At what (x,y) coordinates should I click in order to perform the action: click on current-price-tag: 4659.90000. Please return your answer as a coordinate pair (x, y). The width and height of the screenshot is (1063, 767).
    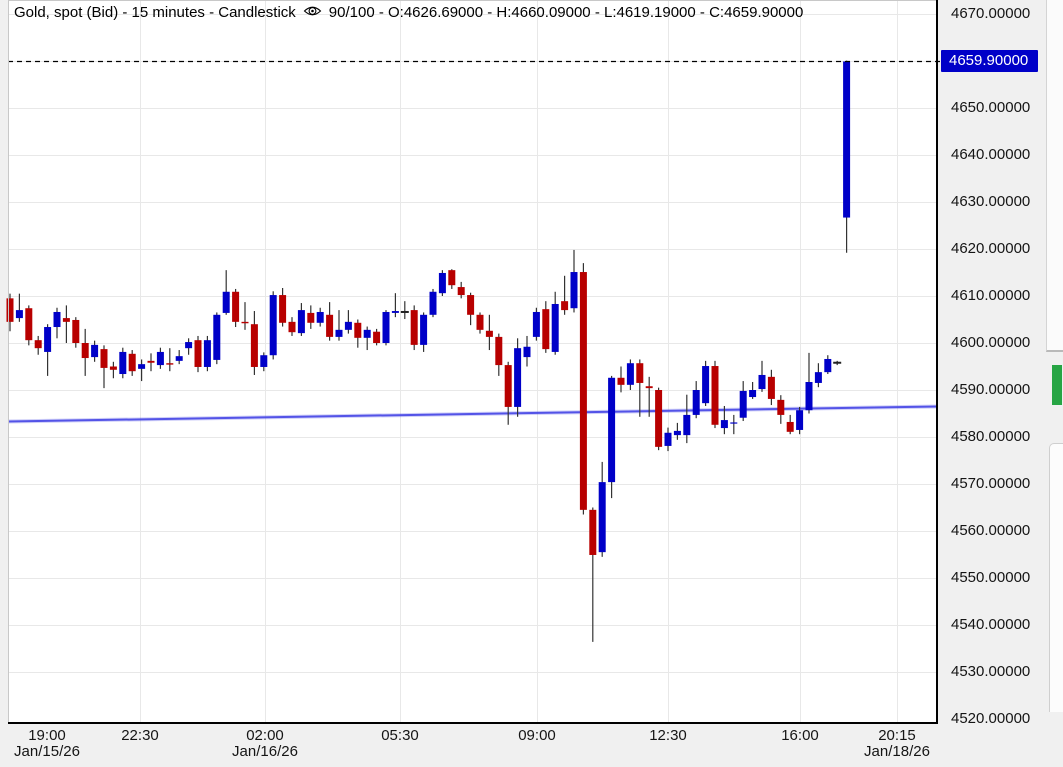
    Looking at the image, I should click on (989, 60).